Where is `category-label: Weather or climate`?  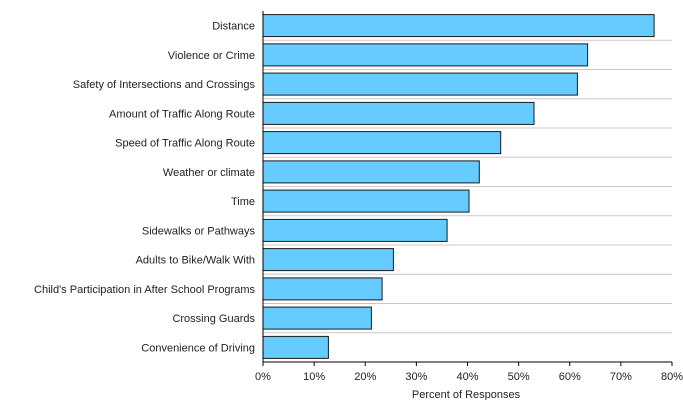 category-label: Weather or climate is located at coordinates (209, 173).